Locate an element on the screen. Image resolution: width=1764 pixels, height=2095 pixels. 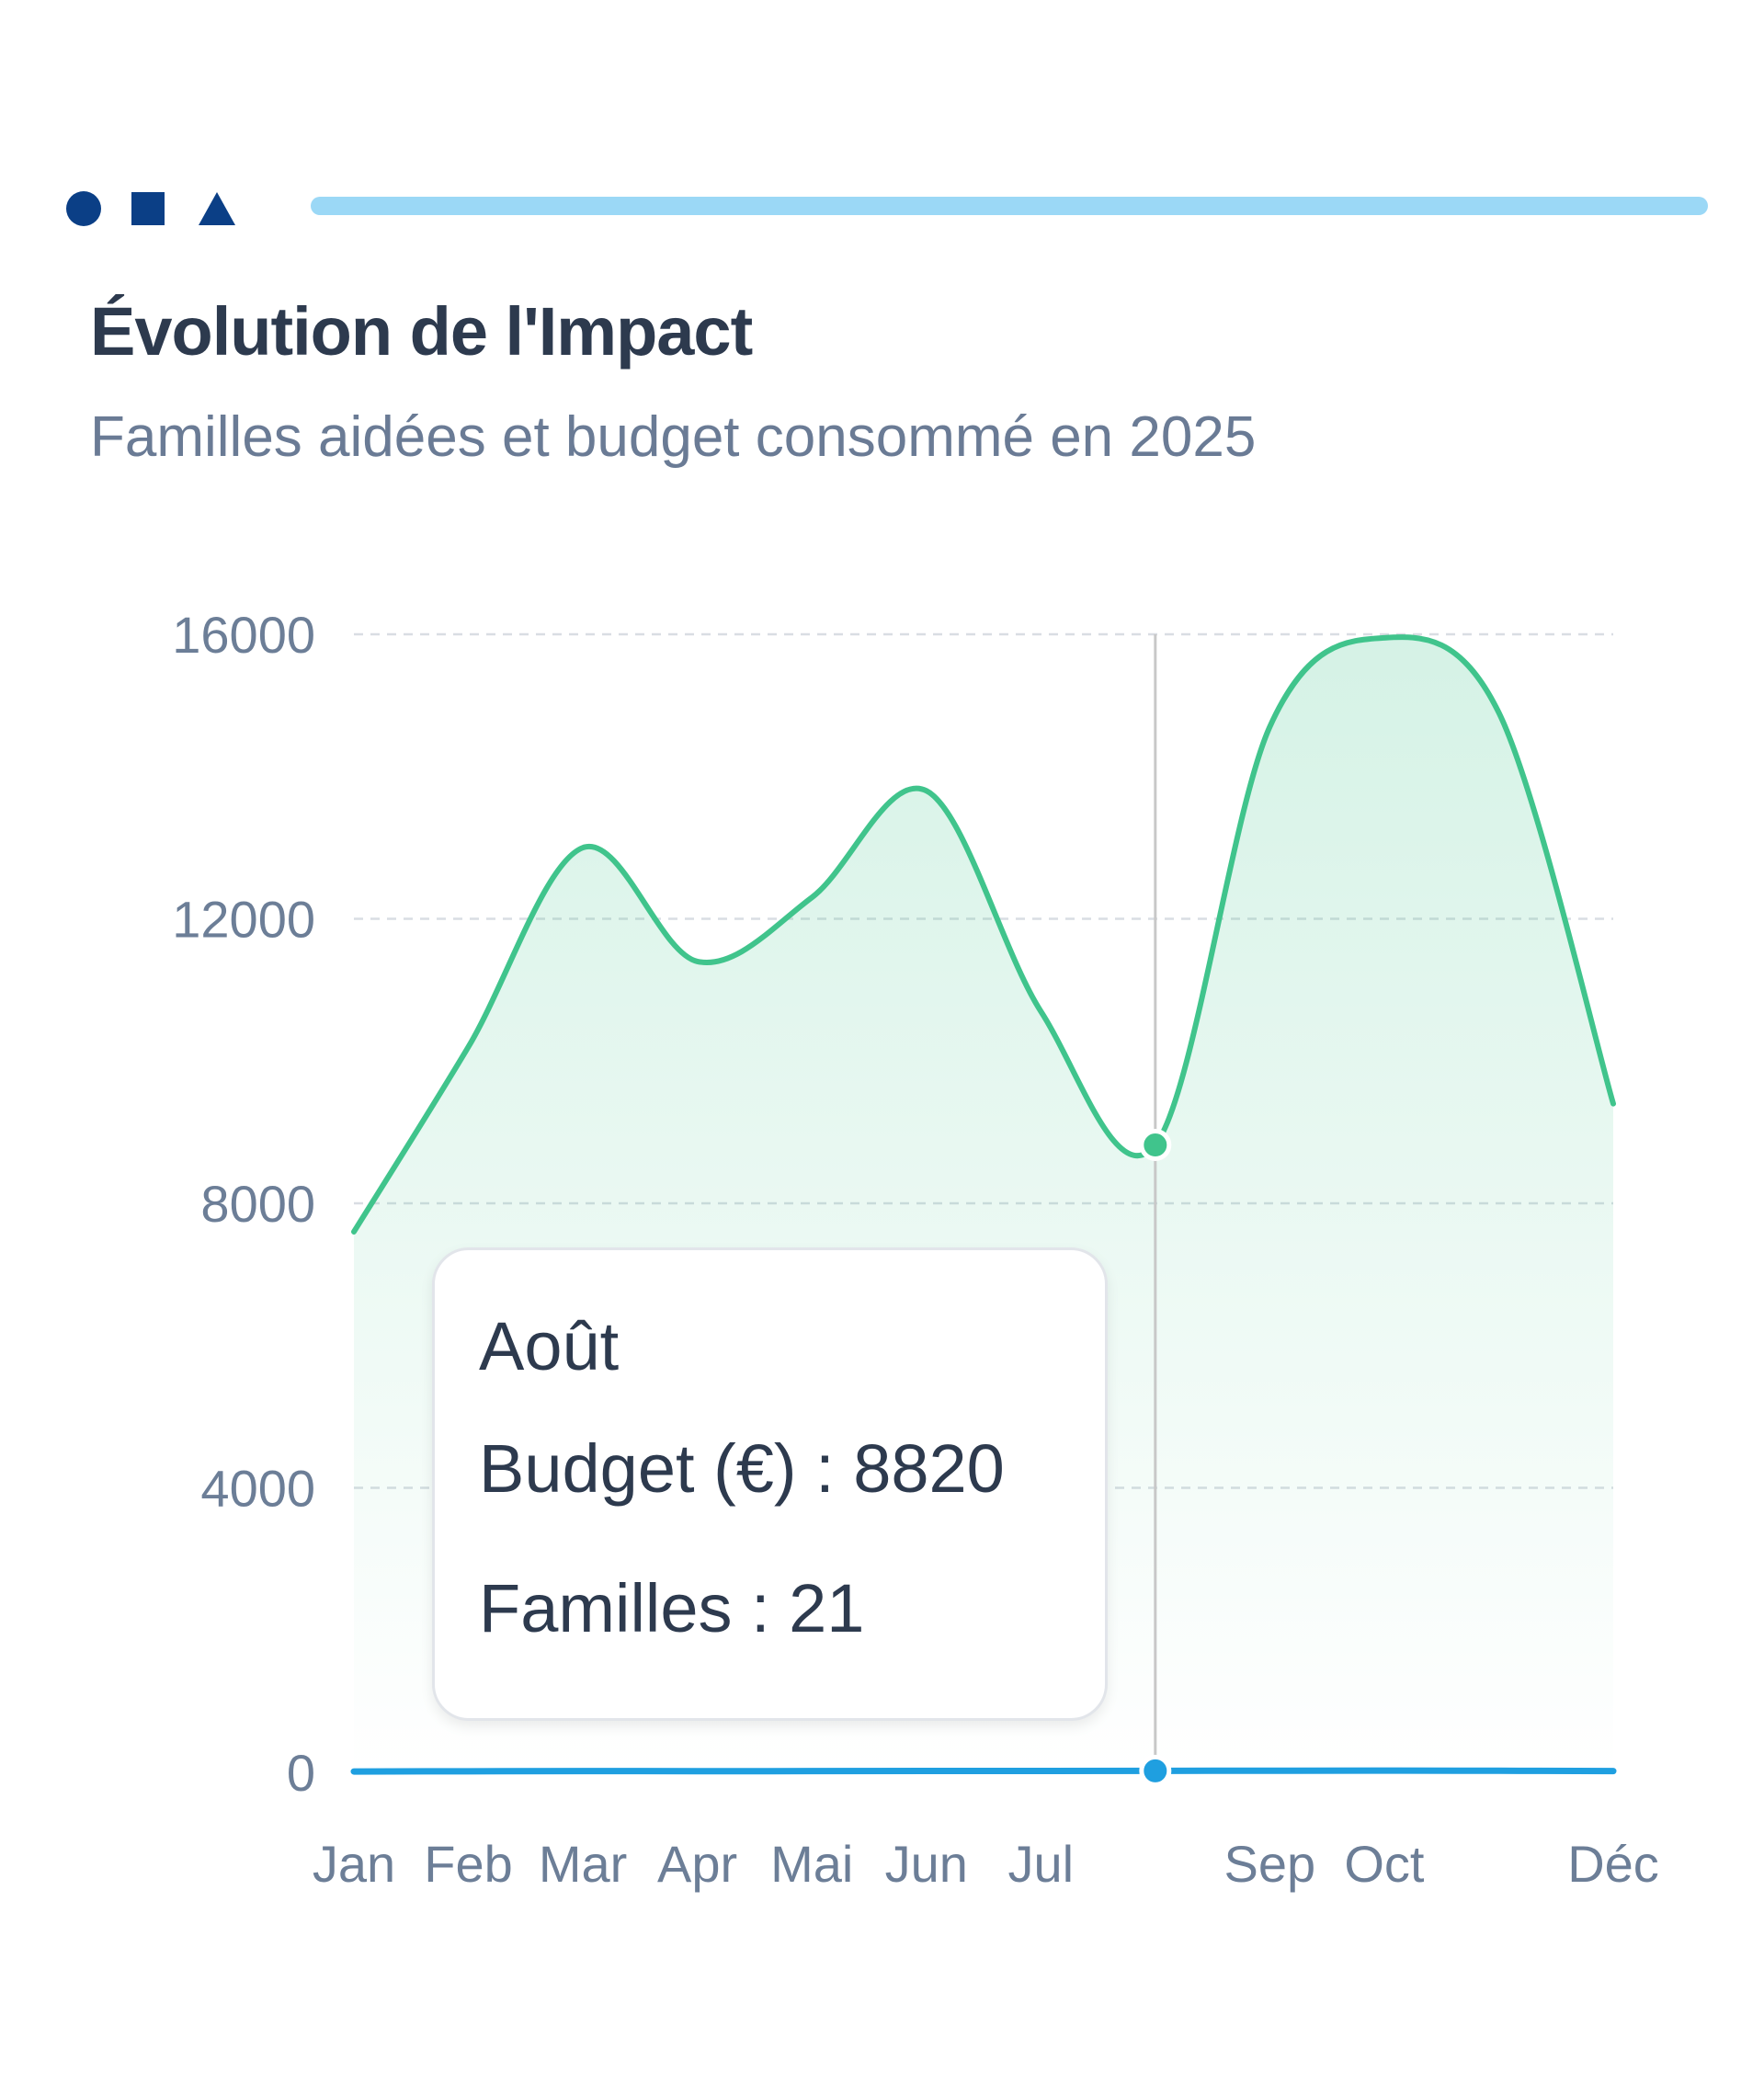
circle-icon is located at coordinates (83, 208).